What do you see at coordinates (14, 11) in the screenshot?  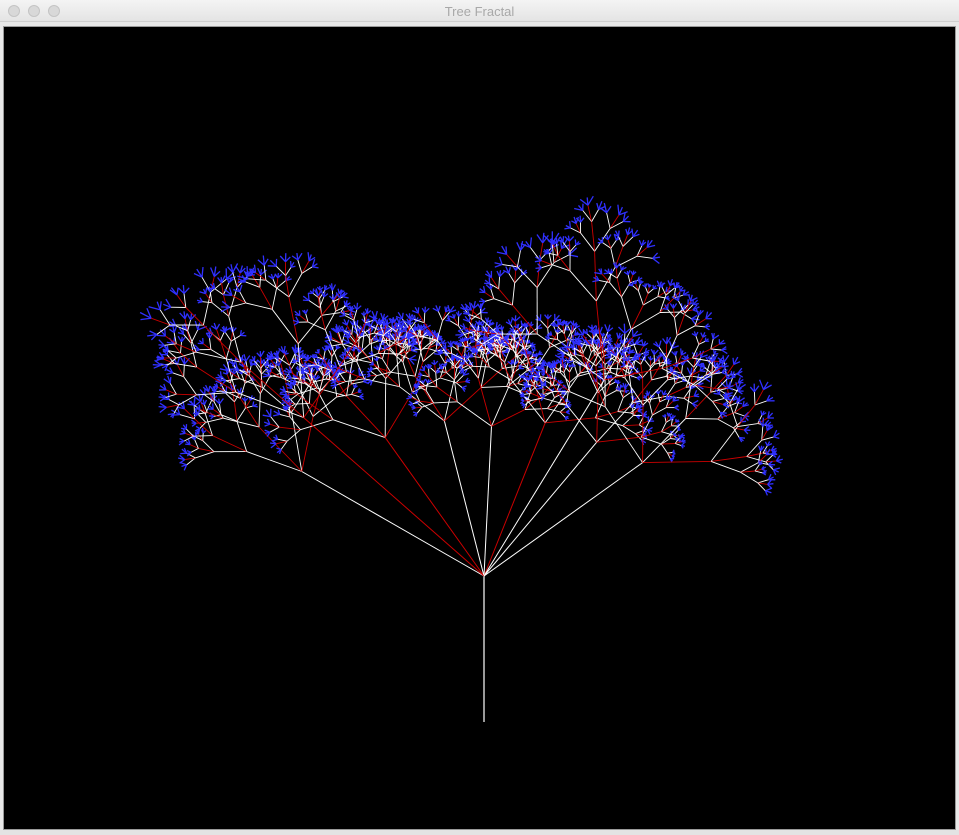 I see `close-icon` at bounding box center [14, 11].